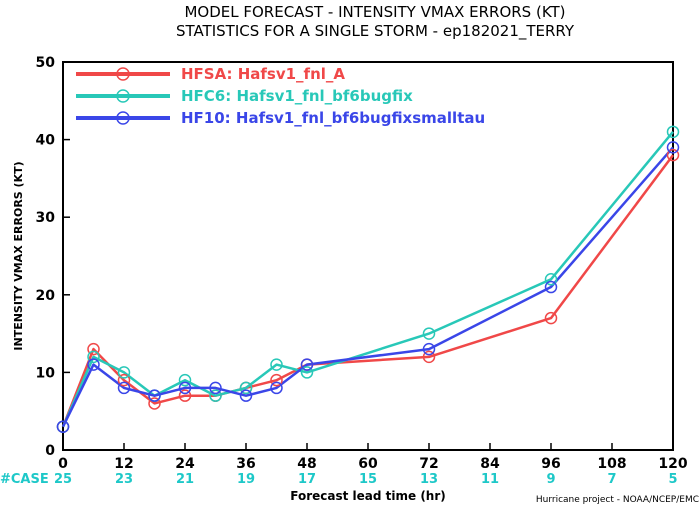 The height and width of the screenshot is (506, 700). Describe the element at coordinates (246, 479) in the screenshot. I see `case-count: 19` at that location.